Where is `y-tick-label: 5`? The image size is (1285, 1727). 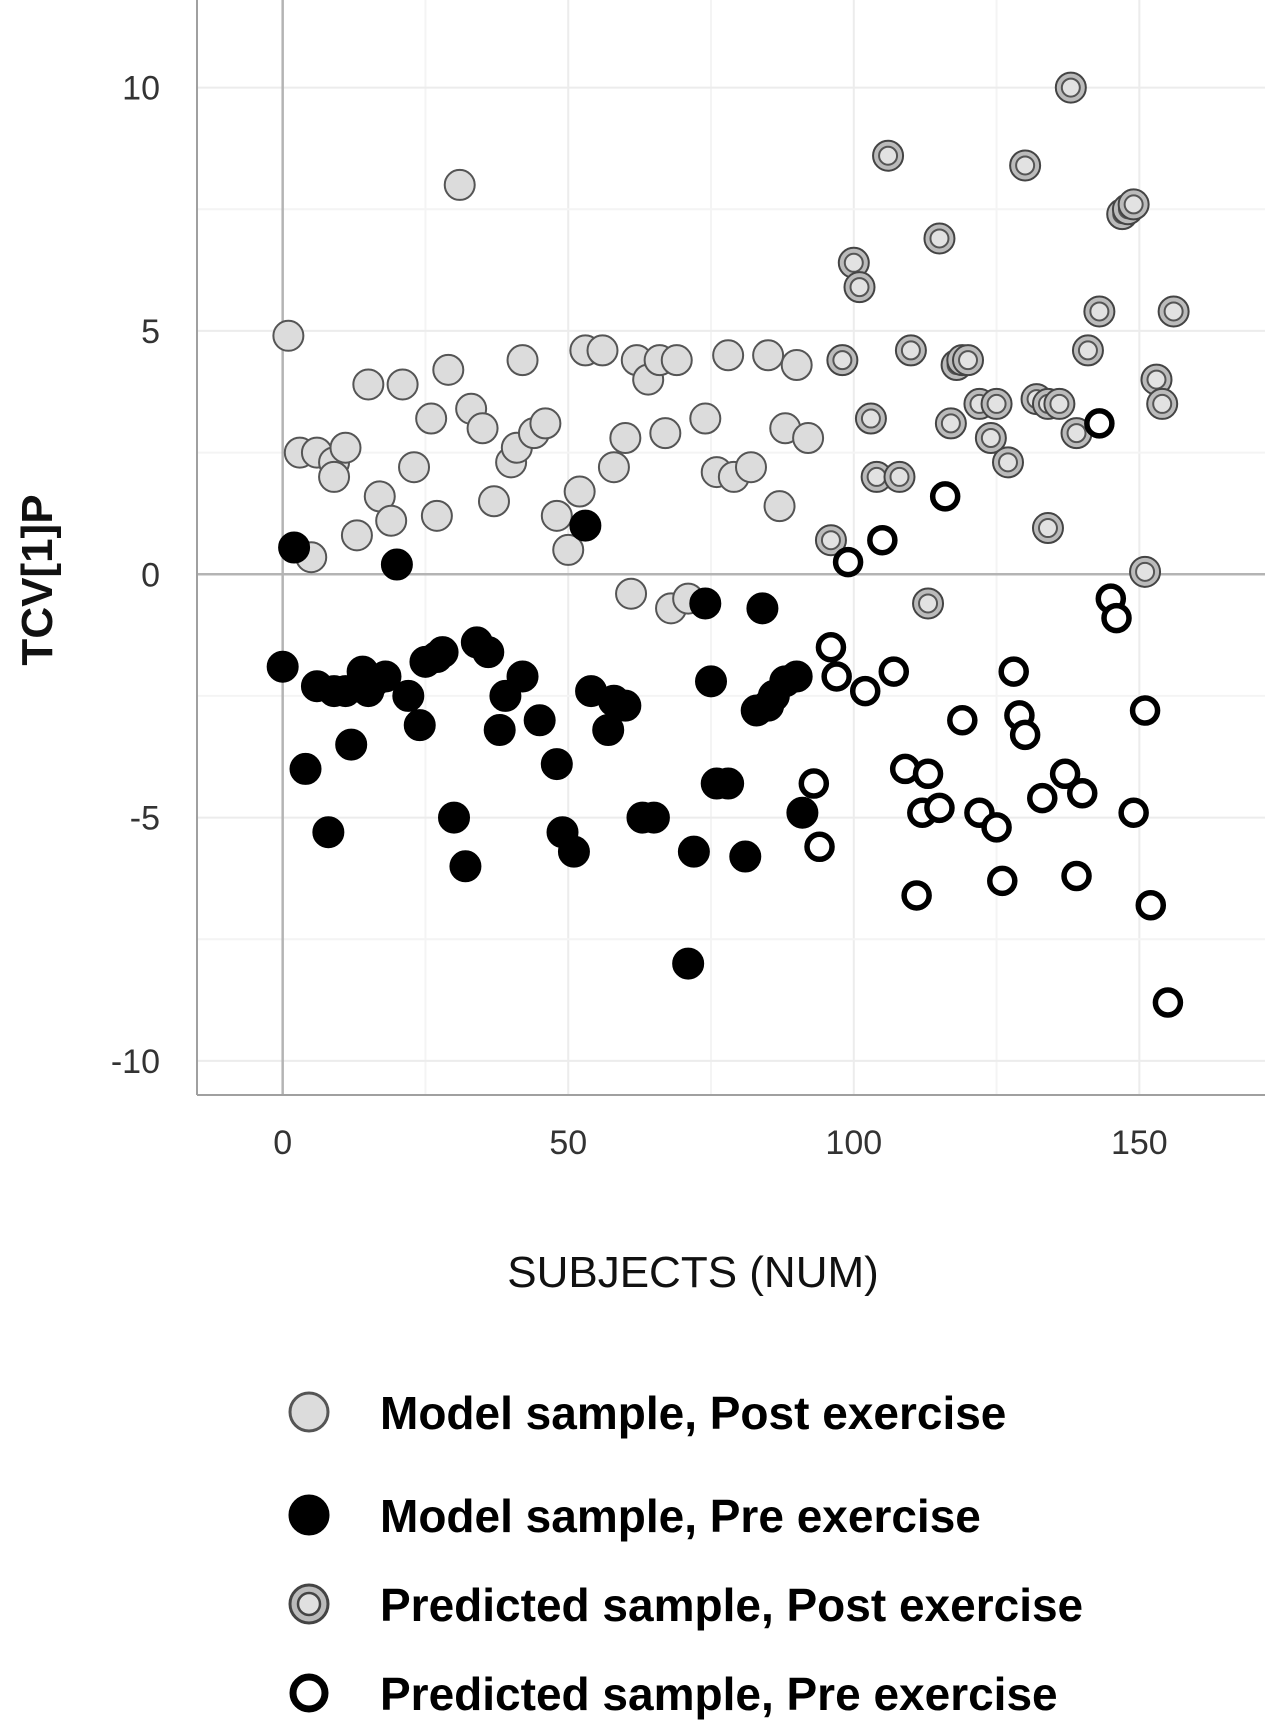 y-tick-label: 5 is located at coordinates (150, 332).